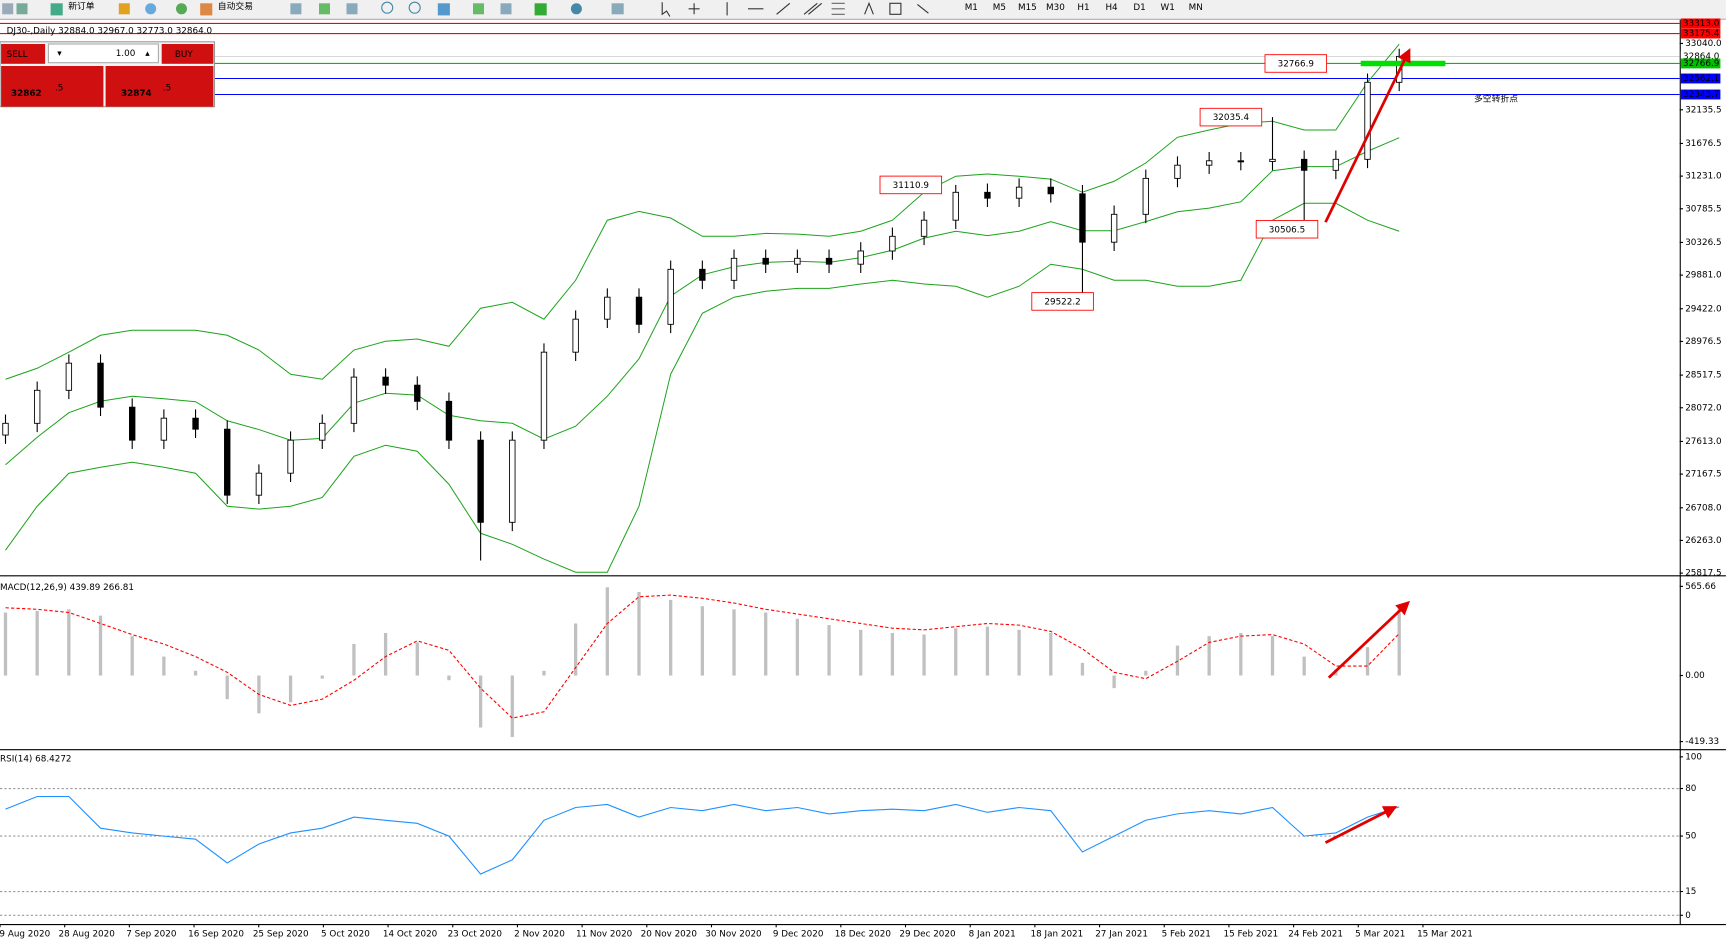  Describe the element at coordinates (136, 94) in the screenshot. I see `ask-price: 32874` at that location.